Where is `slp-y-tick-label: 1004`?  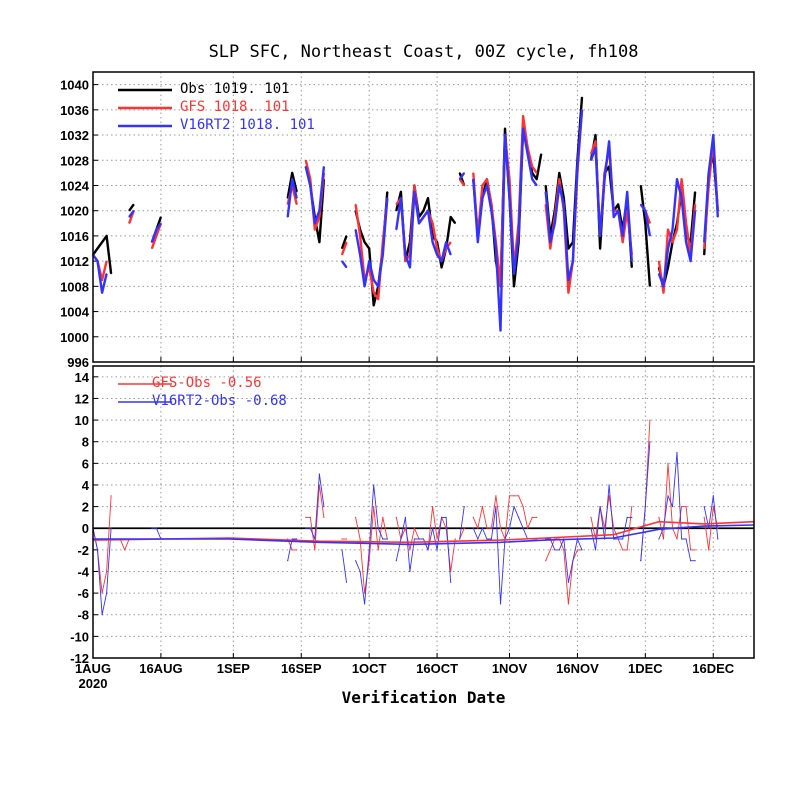
slp-y-tick-label: 1004 is located at coordinates (75, 312).